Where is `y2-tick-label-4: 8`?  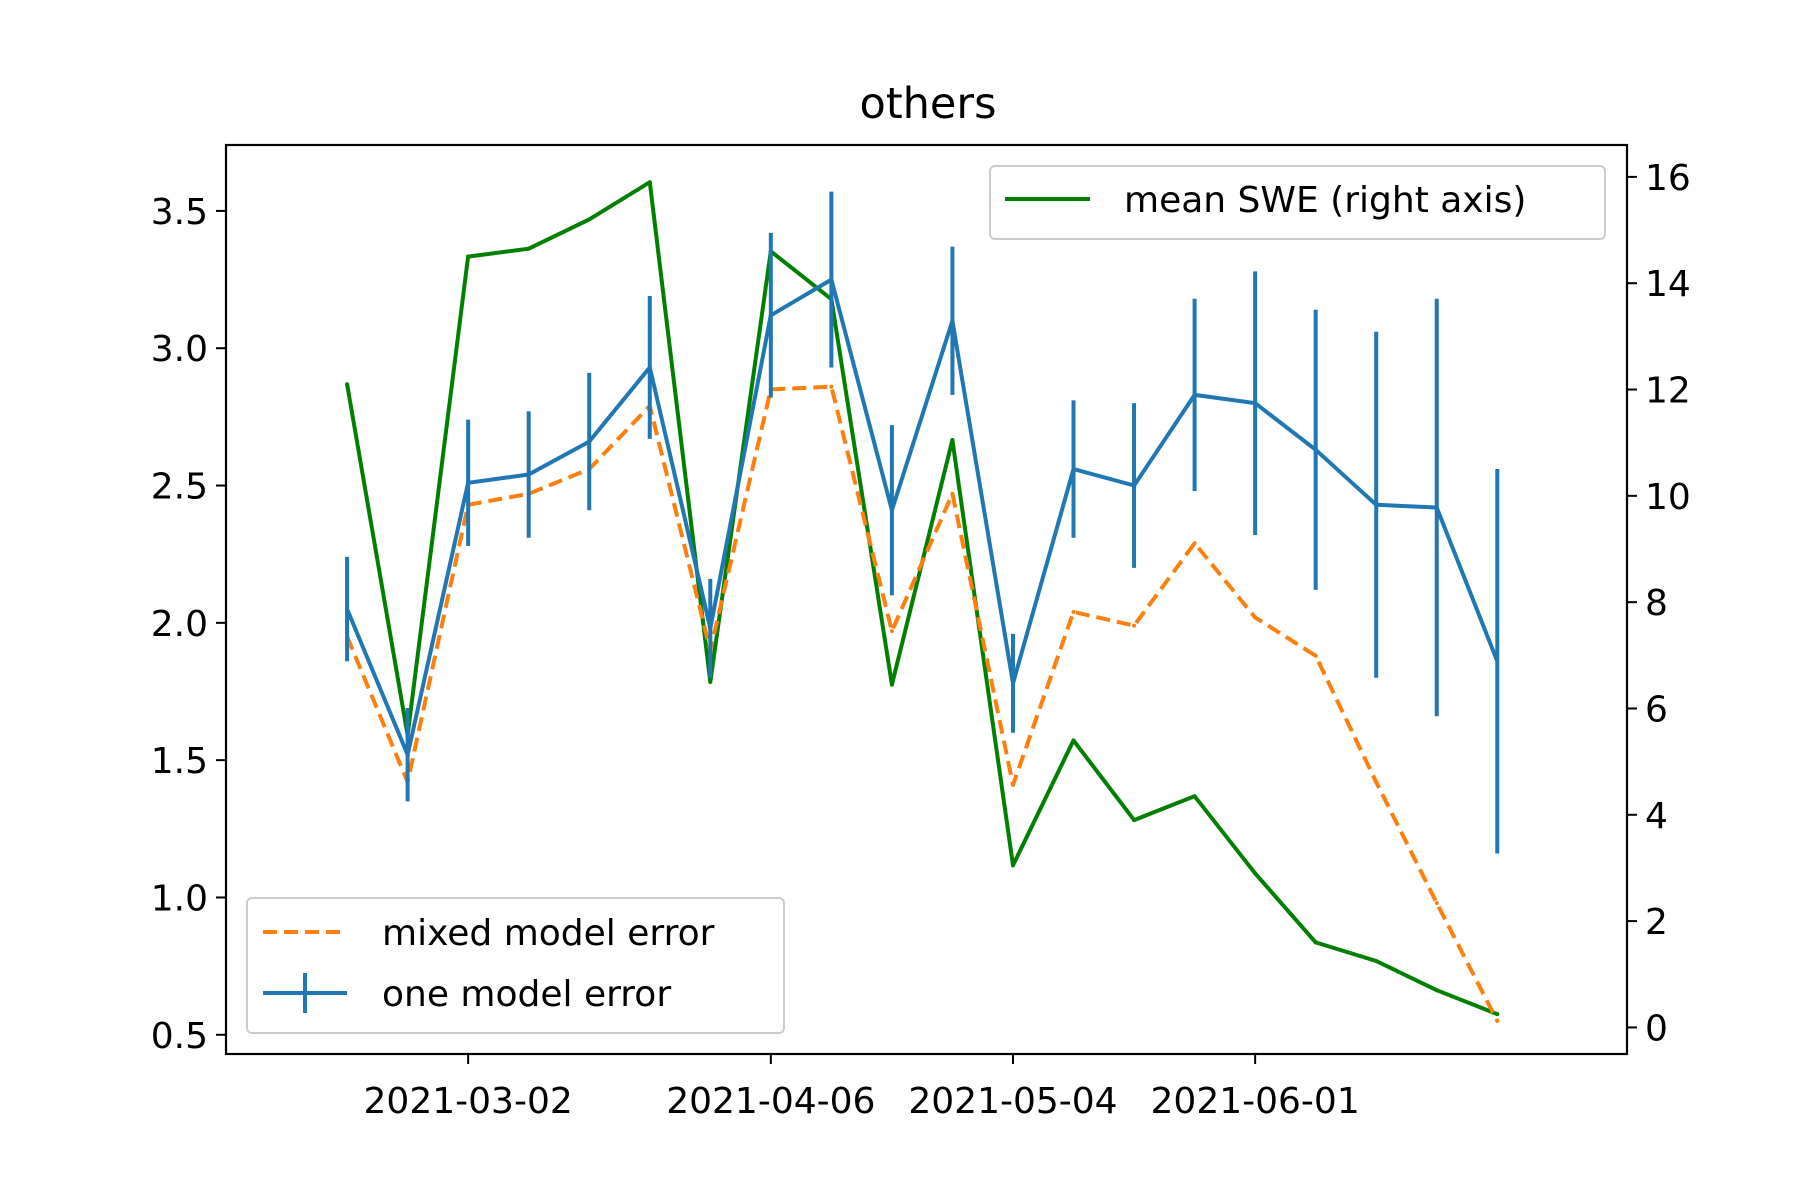
y2-tick-label-4: 8 is located at coordinates (1656, 603).